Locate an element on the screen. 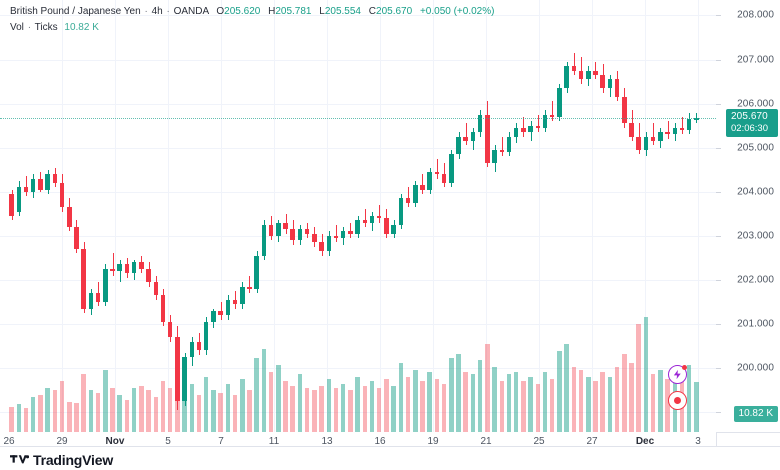  volume-unit: Ticks is located at coordinates (46, 27).